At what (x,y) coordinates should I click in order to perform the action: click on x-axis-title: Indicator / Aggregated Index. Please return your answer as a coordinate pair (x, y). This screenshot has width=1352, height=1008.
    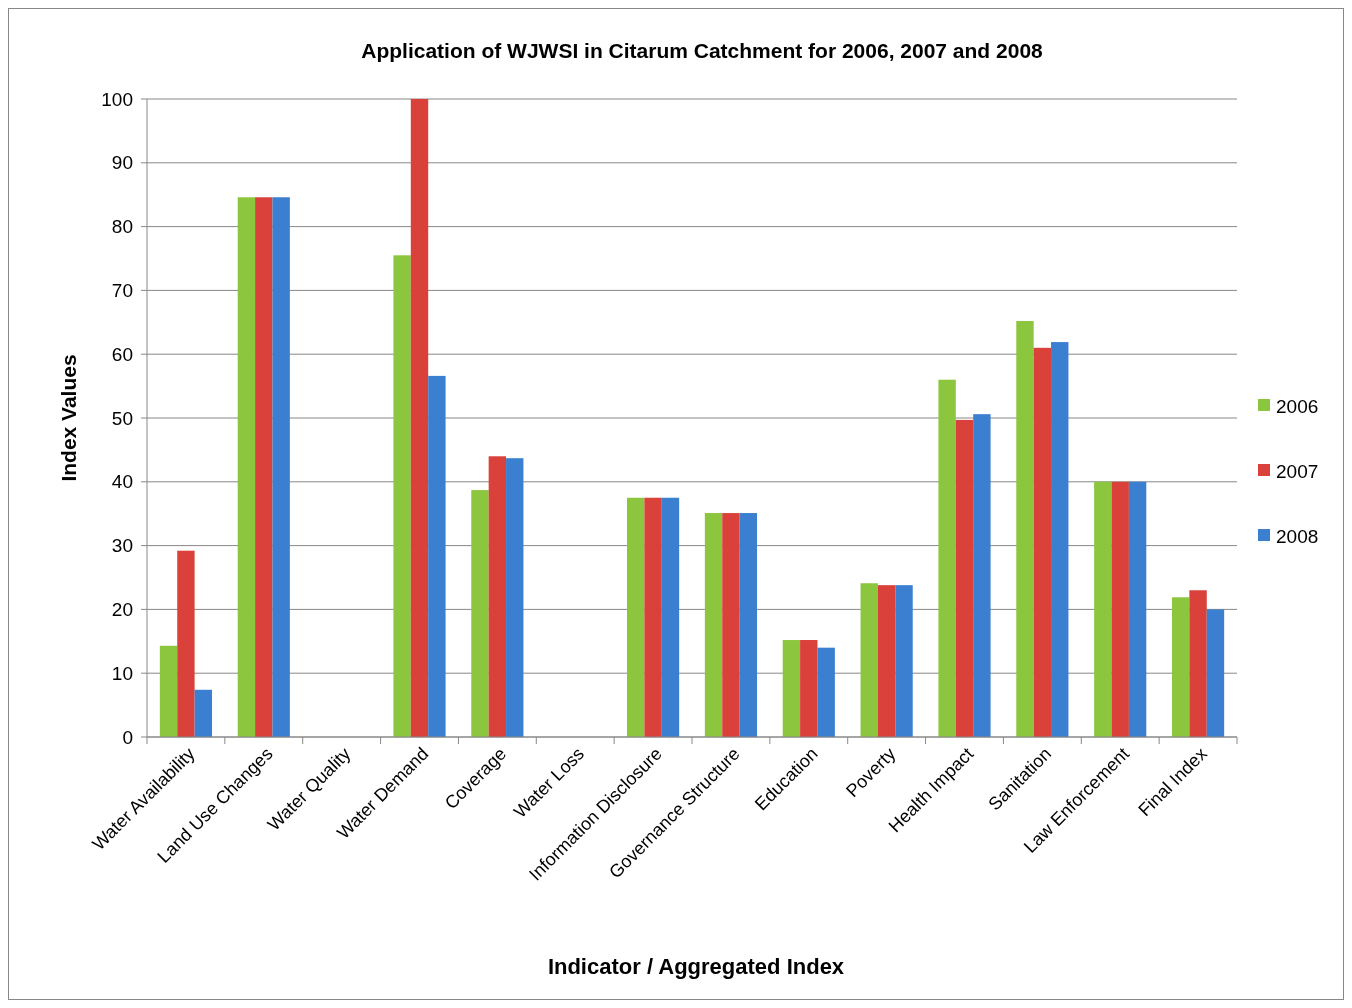
    Looking at the image, I should click on (696, 966).